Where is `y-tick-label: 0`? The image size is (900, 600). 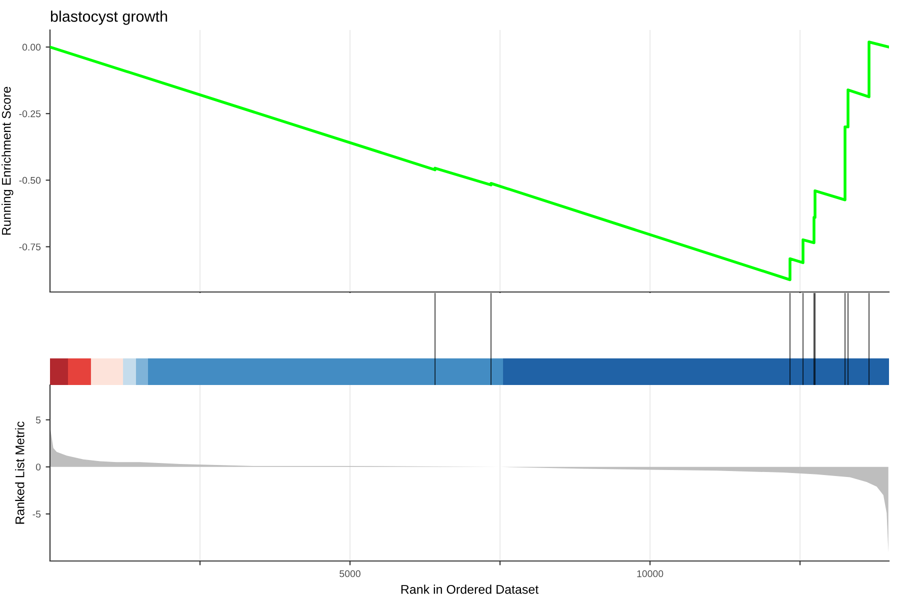 y-tick-label: 0 is located at coordinates (38, 467).